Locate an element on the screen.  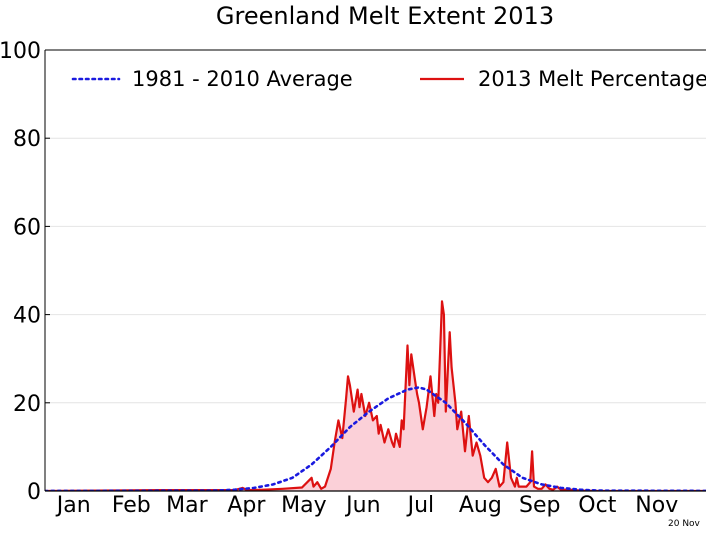
legend-average-label: 1981 - 2010 Average is located at coordinates (242, 79).